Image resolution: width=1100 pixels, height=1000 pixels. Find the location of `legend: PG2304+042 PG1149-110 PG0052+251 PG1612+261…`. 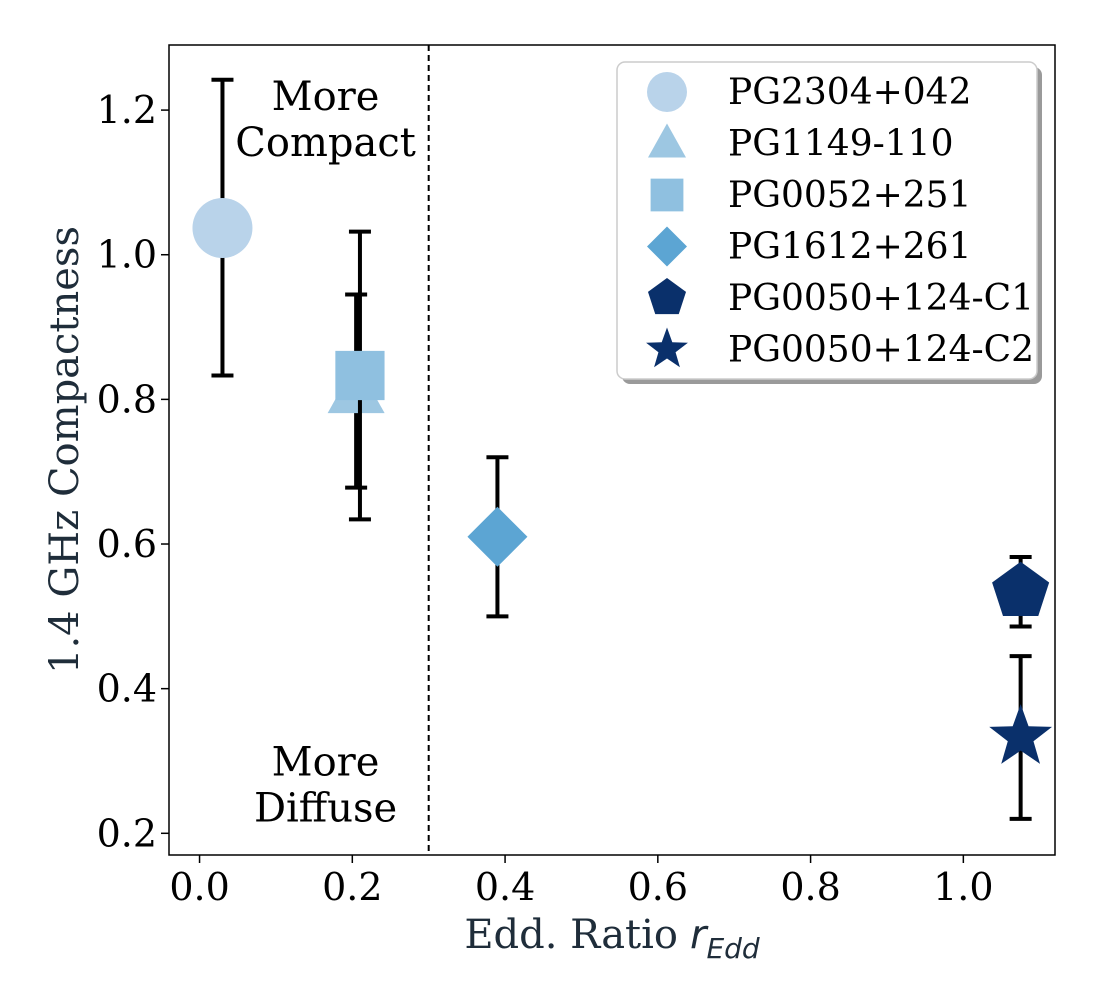

legend: PG2304+042 PG1149-110 PG0052+251 PG1612+261… is located at coordinates (829, 222).